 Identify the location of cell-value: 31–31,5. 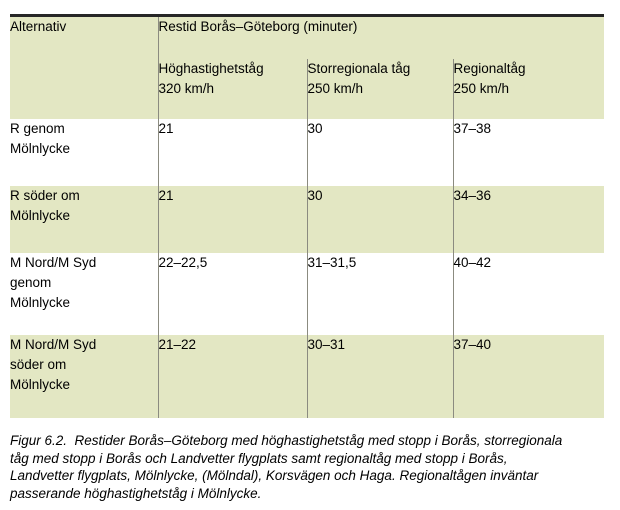
(379, 293).